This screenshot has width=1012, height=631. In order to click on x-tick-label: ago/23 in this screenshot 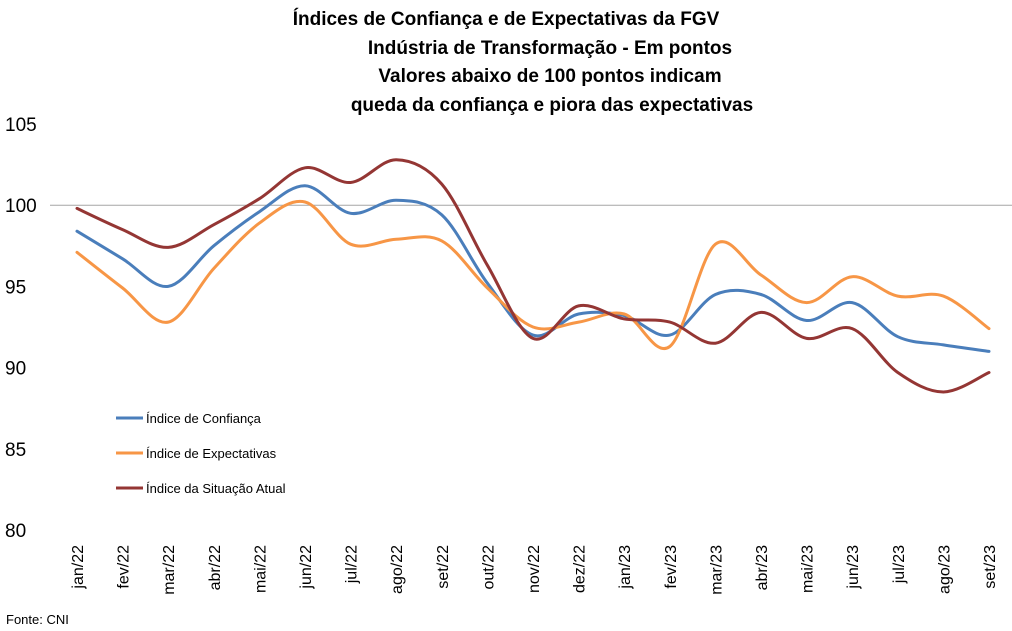, I will do `click(944, 569)`.